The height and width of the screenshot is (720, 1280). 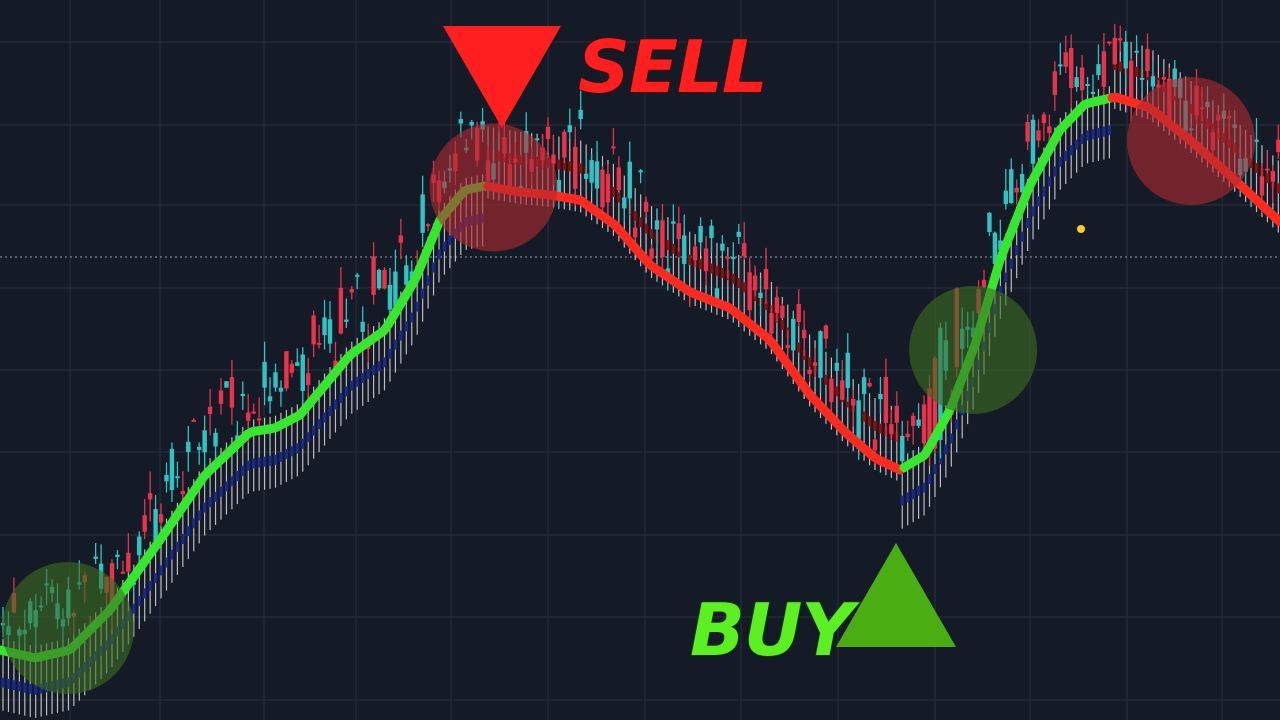 What do you see at coordinates (1081, 229) in the screenshot?
I see `marker-dot` at bounding box center [1081, 229].